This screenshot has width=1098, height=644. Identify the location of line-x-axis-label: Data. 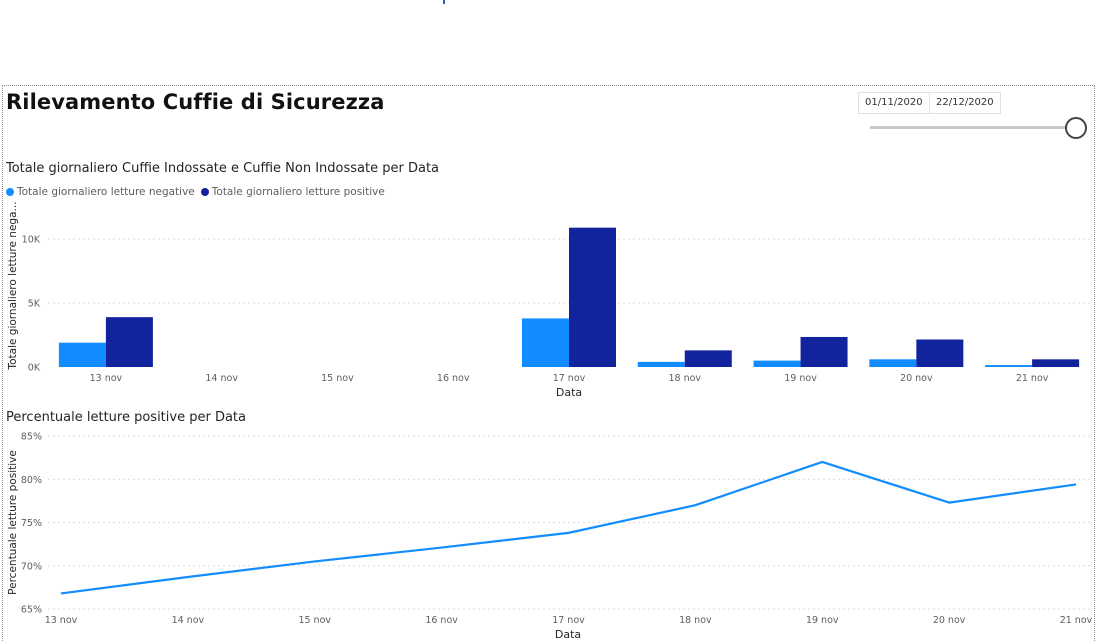
(568, 634).